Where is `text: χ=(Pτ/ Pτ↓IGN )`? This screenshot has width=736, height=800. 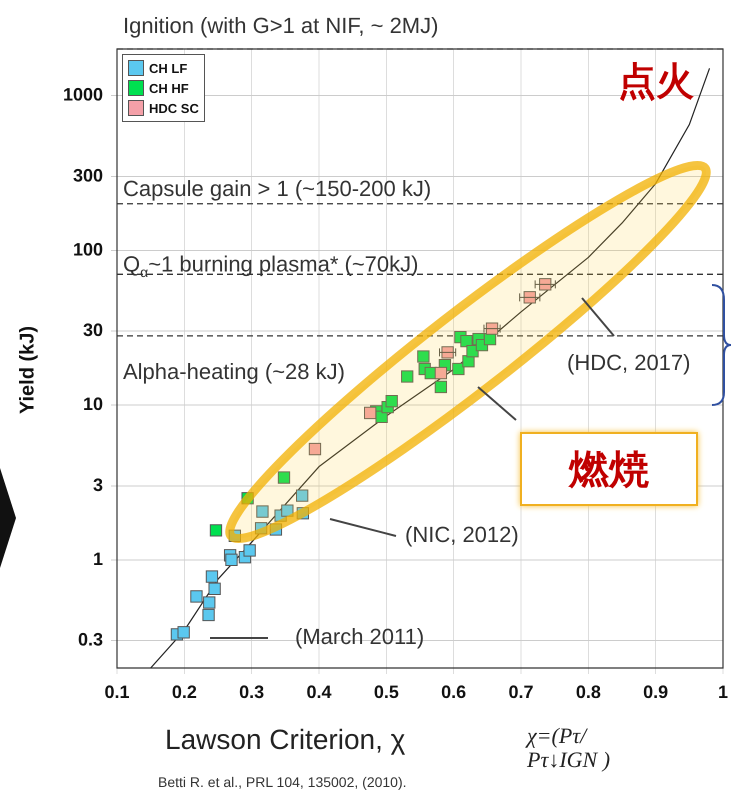
text: χ=(Pτ/ Pτ↓IGN ) is located at coordinates (568, 747).